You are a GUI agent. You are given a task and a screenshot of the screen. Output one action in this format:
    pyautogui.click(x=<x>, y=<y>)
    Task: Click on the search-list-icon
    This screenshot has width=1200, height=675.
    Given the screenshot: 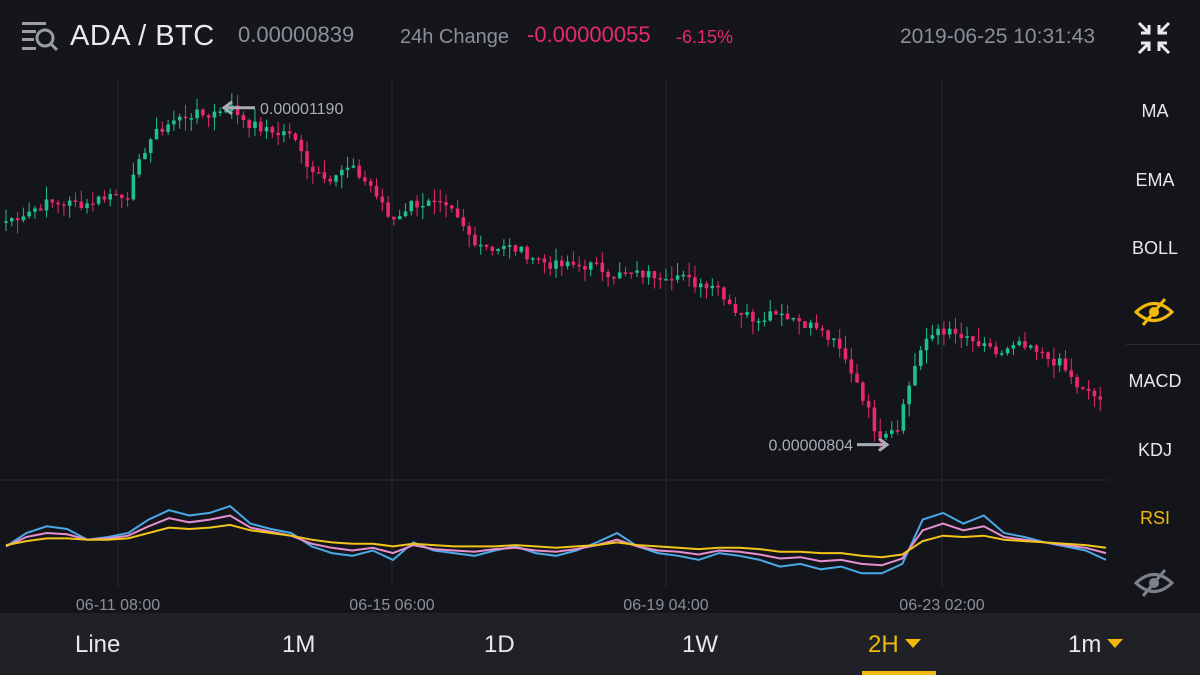 What is the action you would take?
    pyautogui.click(x=40, y=38)
    